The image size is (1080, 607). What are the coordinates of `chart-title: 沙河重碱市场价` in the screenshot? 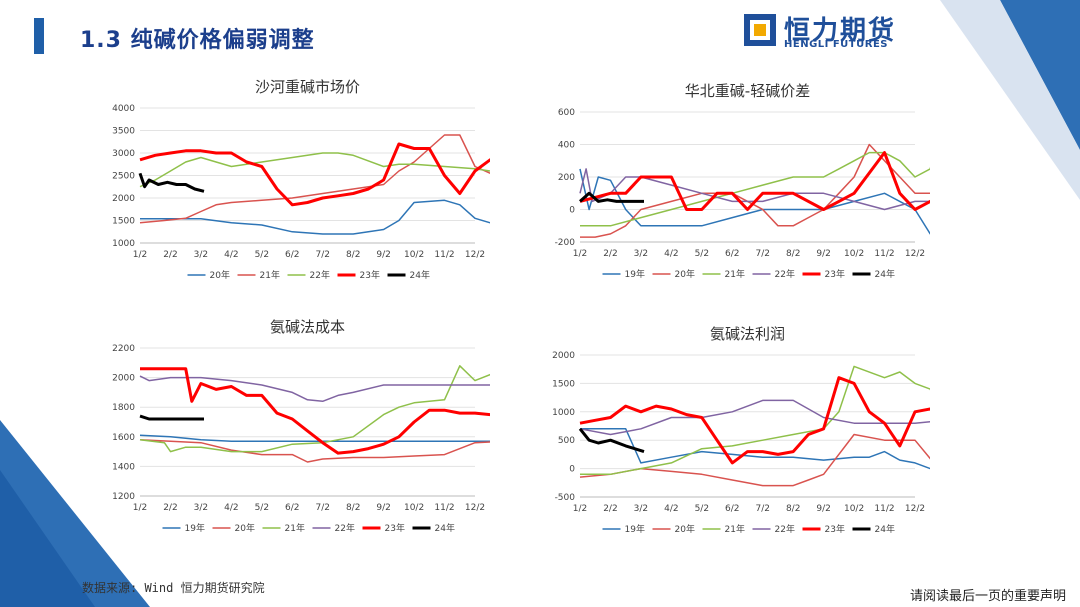 It's located at (307, 87).